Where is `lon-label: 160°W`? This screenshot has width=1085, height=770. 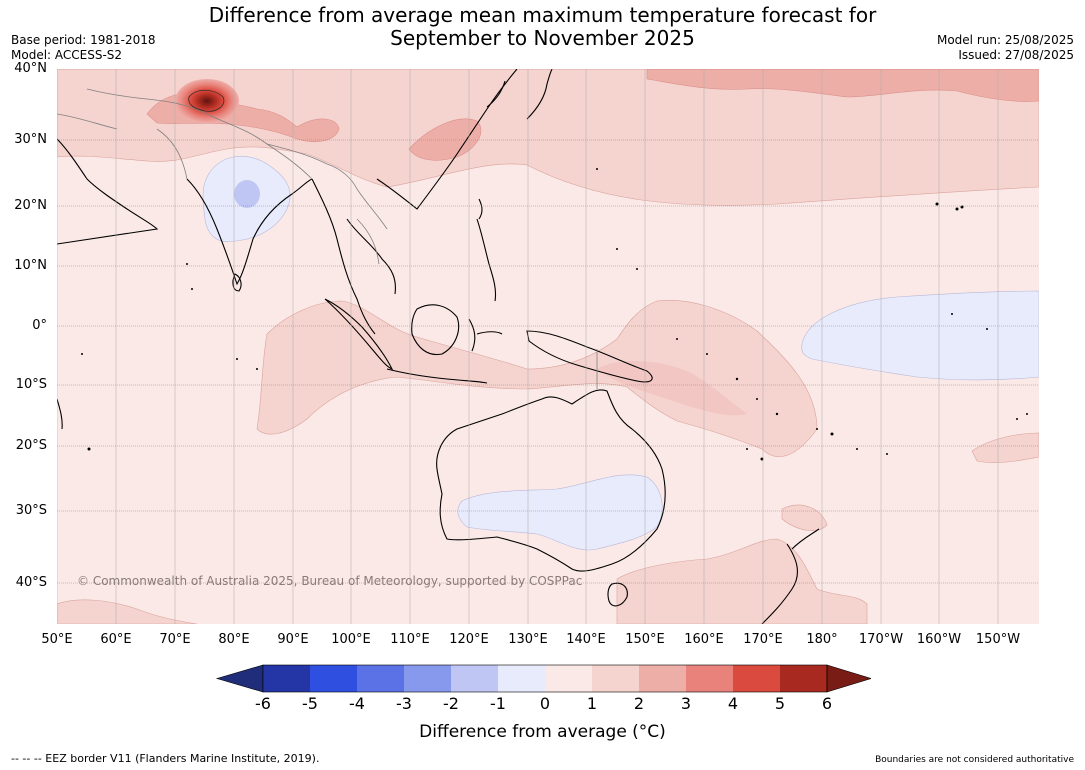 lon-label: 160°W is located at coordinates (939, 639).